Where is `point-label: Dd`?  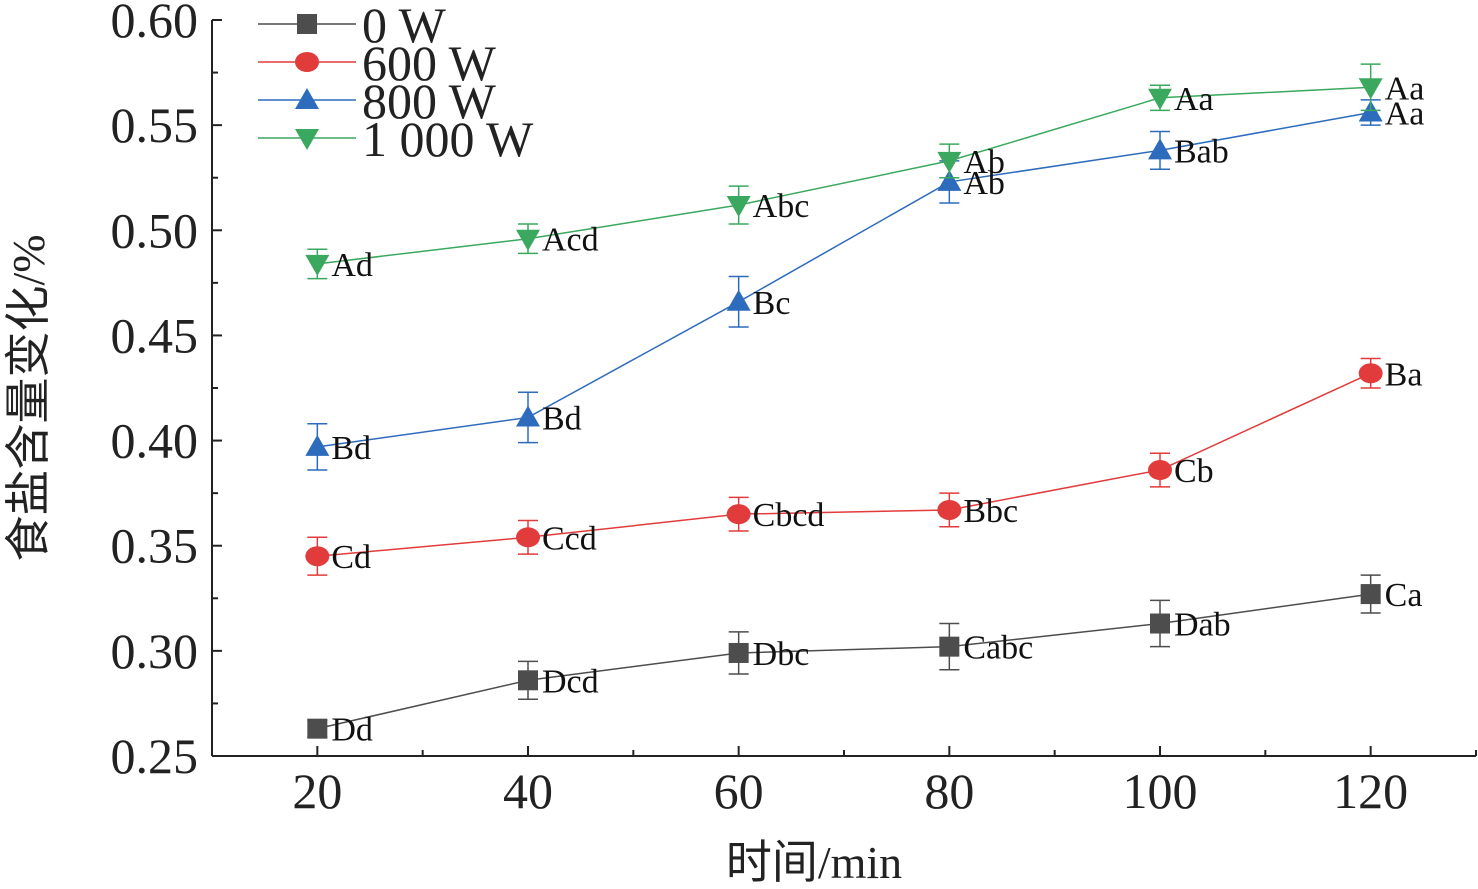 point-label: Dd is located at coordinates (352, 730).